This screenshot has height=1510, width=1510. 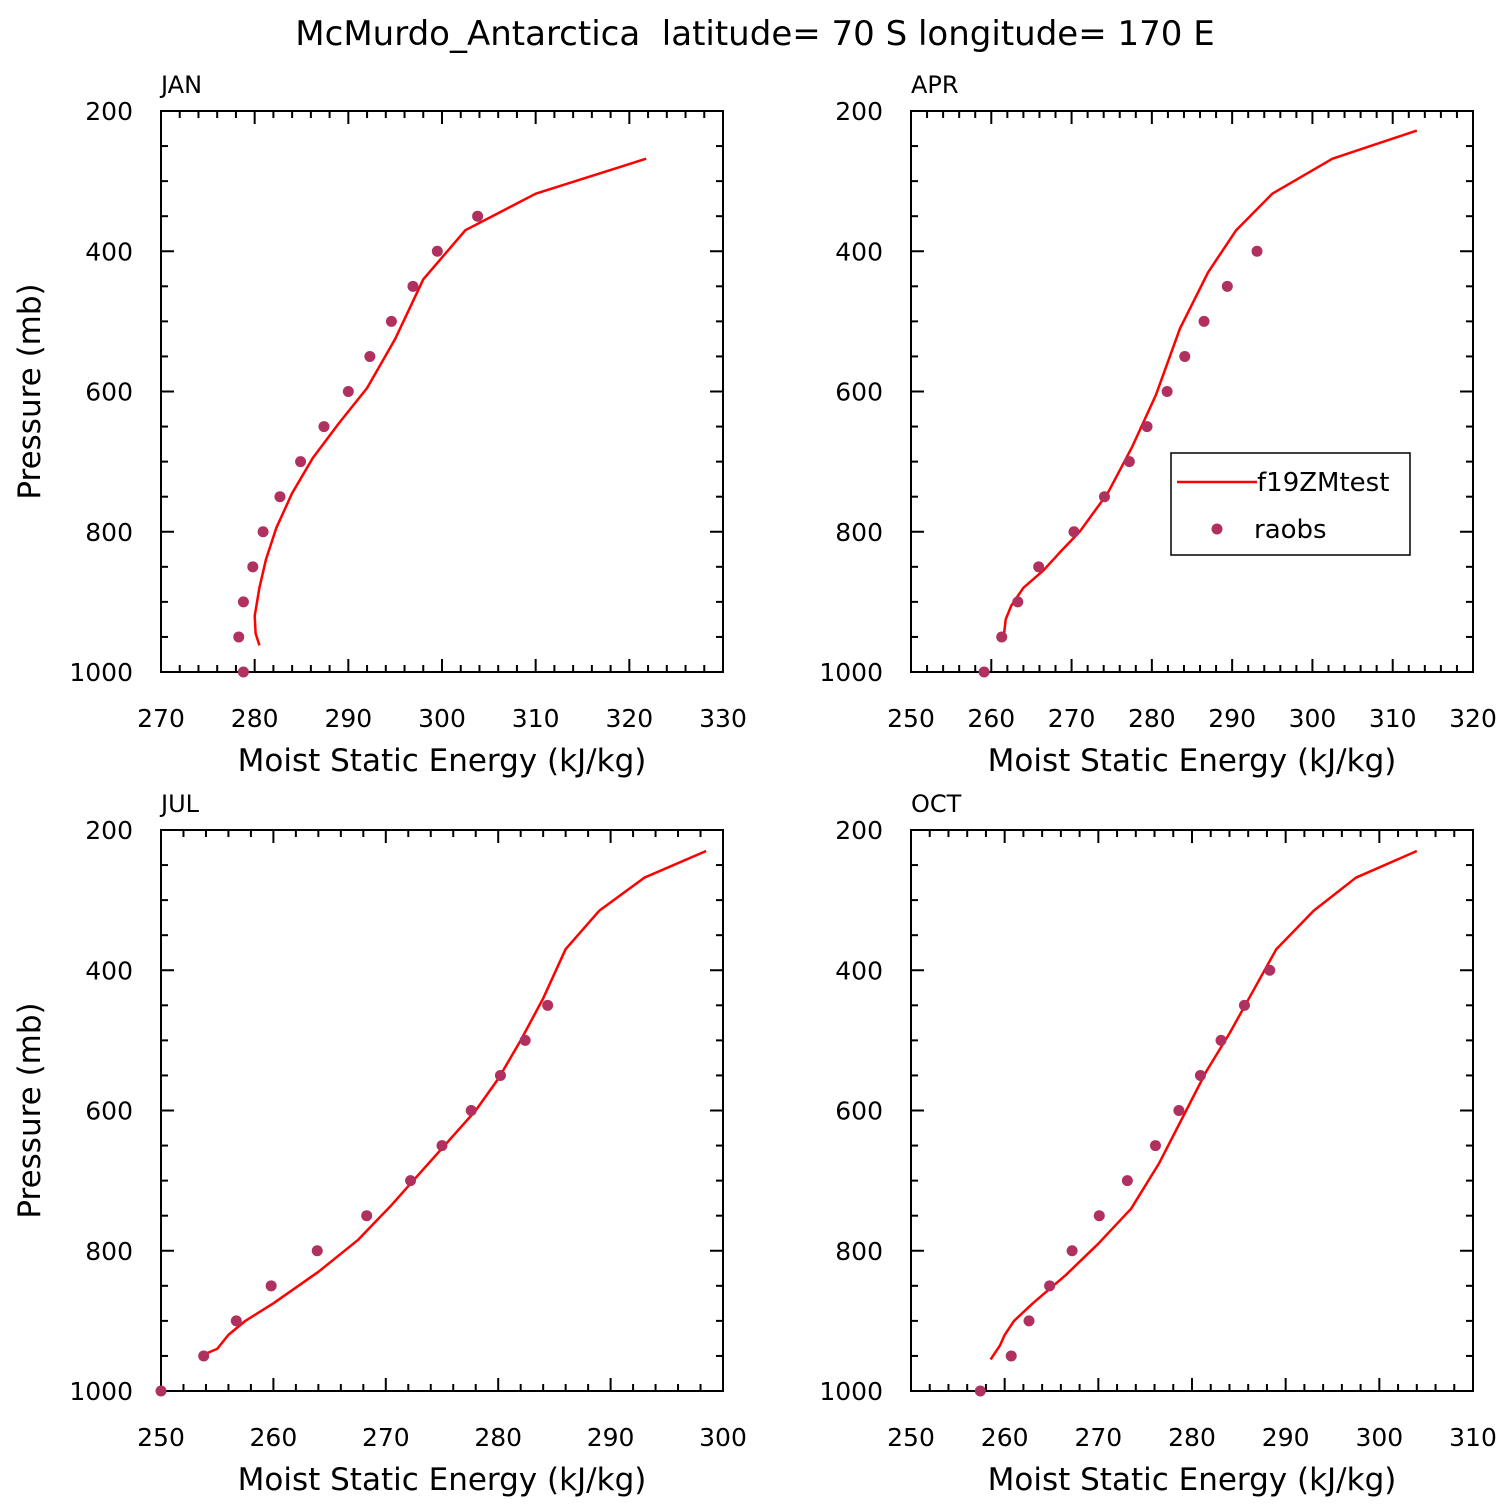 I want to click on legend-box, so click(x=1290, y=504).